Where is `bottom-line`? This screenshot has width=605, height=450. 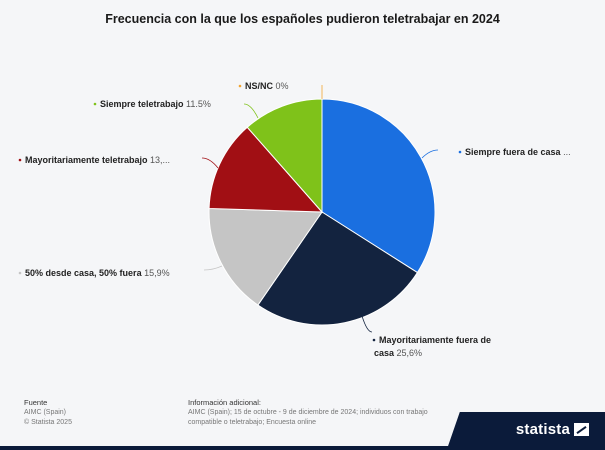
bottom-line is located at coordinates (302, 448).